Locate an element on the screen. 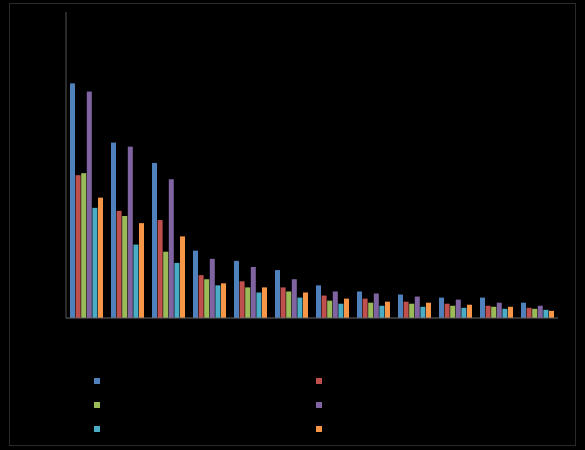 The width and height of the screenshot is (585, 450). bar-s4-c6 is located at coordinates (294, 298).